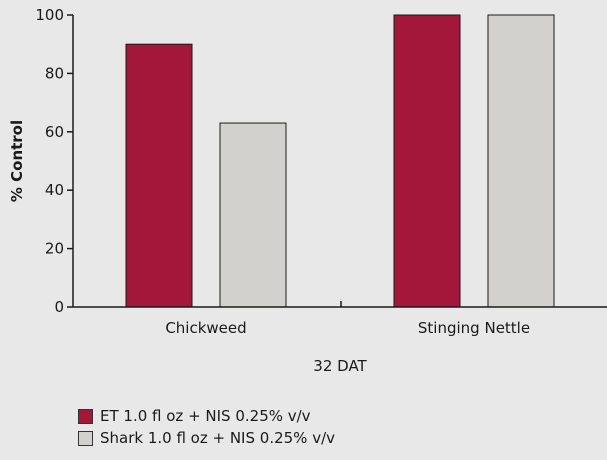  I want to click on x-axis-title: 32 DAT, so click(340, 366).